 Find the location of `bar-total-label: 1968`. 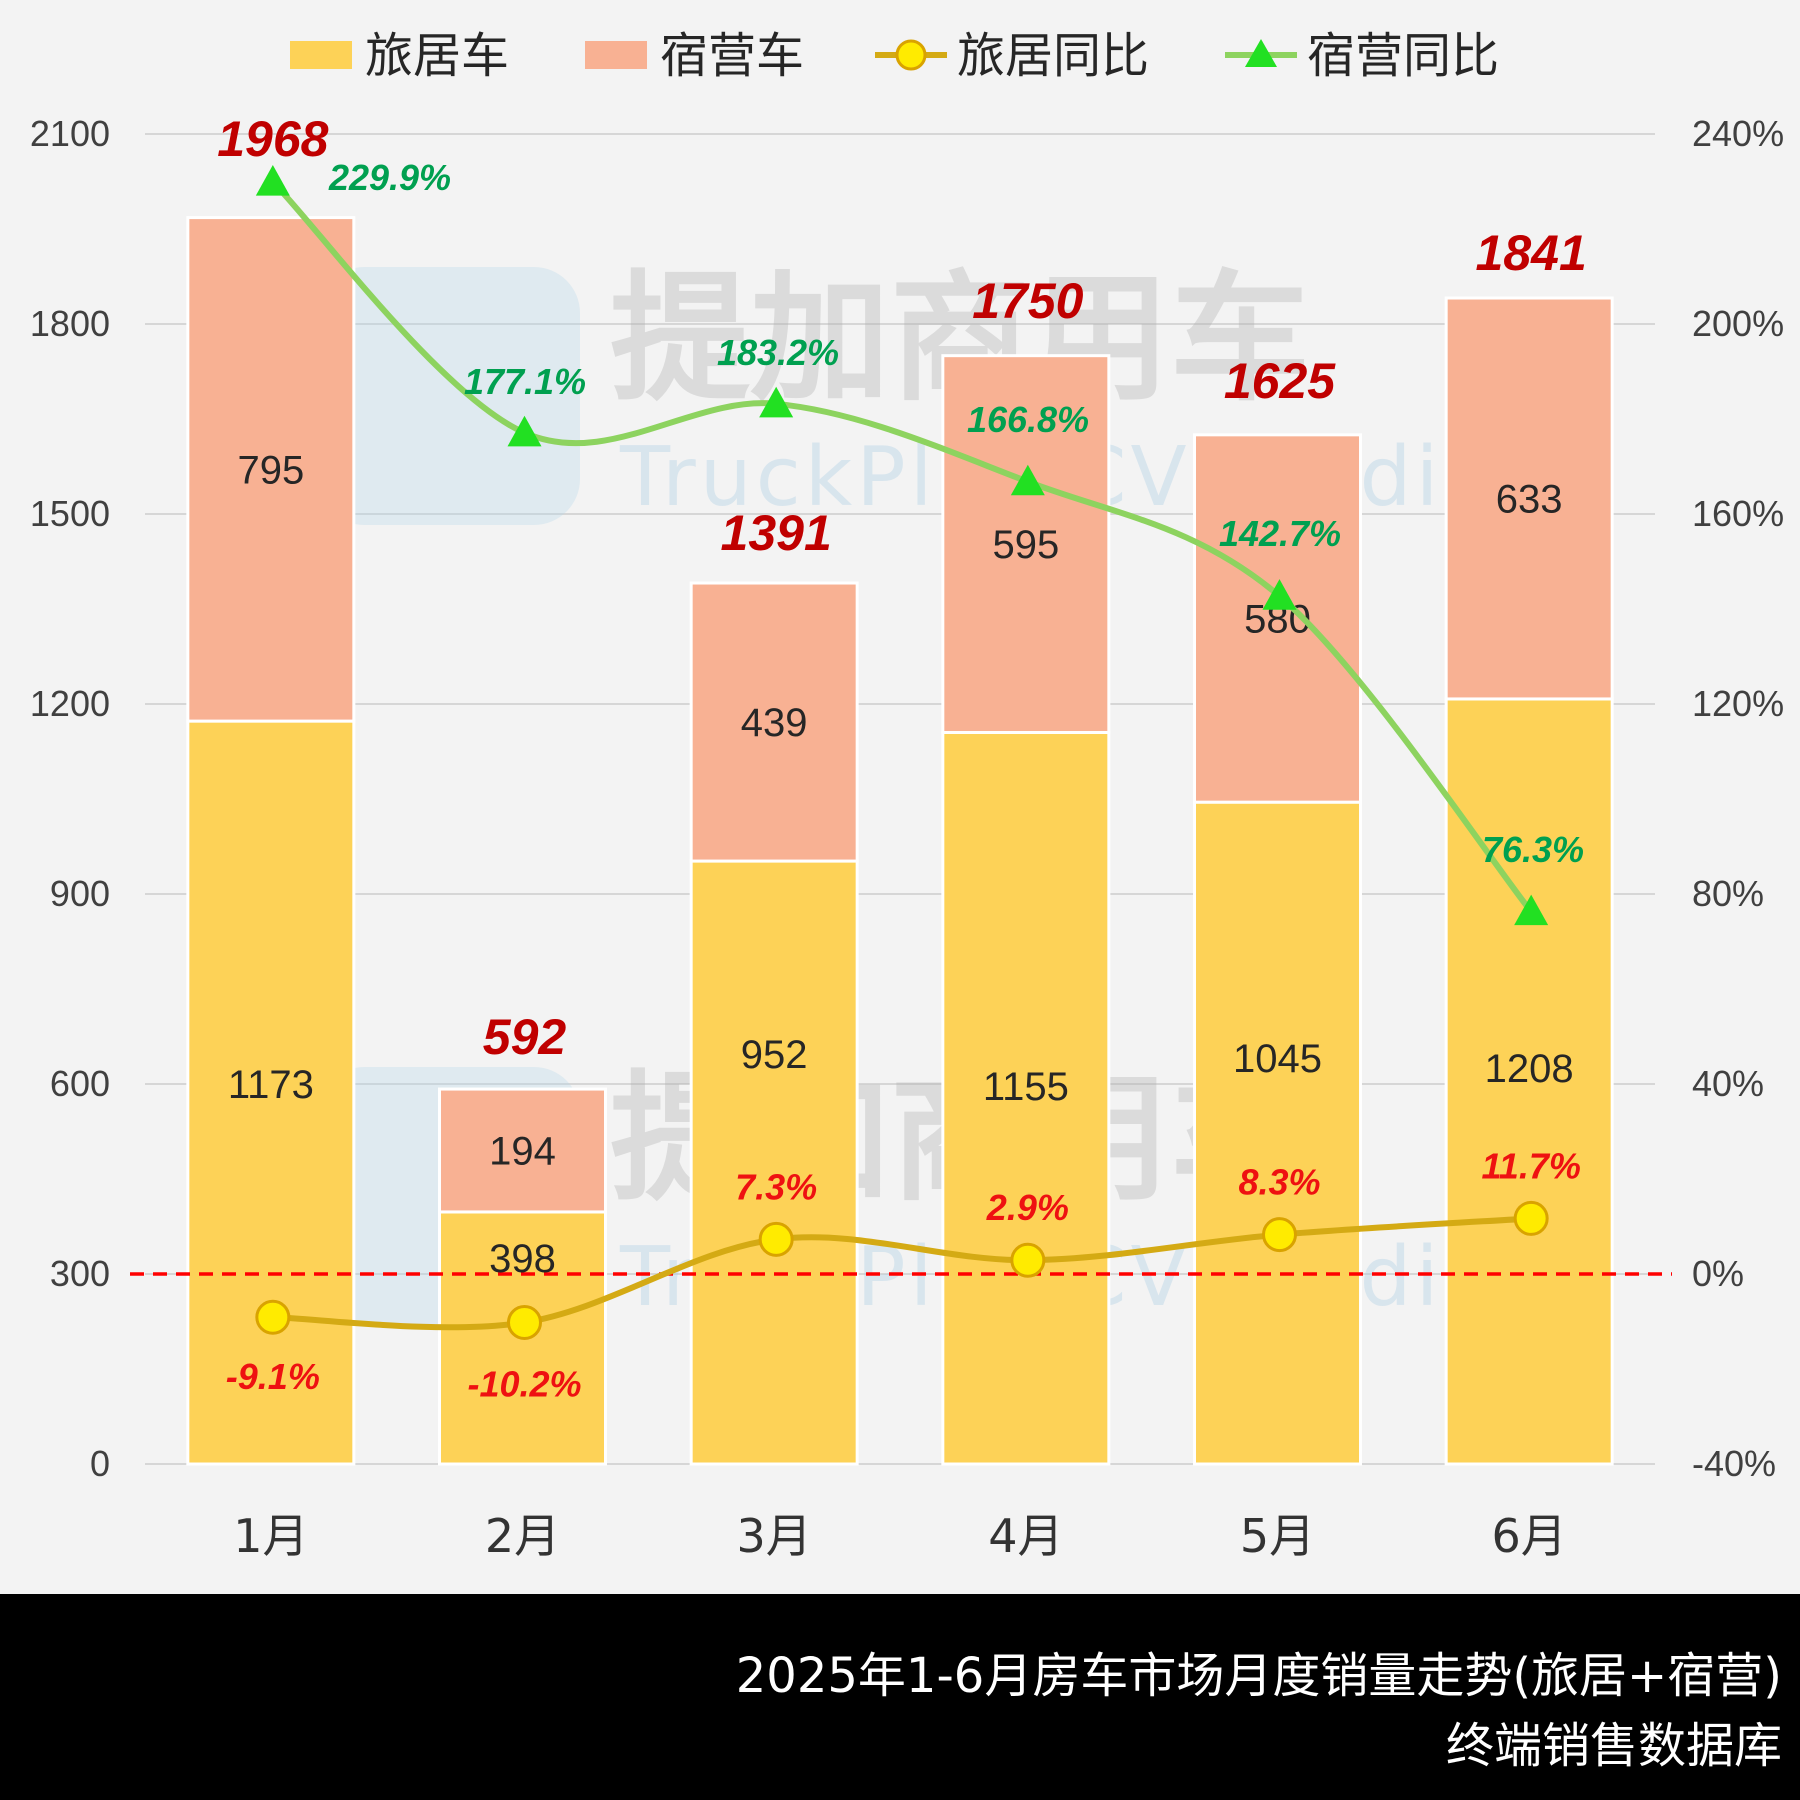

bar-total-label: 1968 is located at coordinates (272, 139).